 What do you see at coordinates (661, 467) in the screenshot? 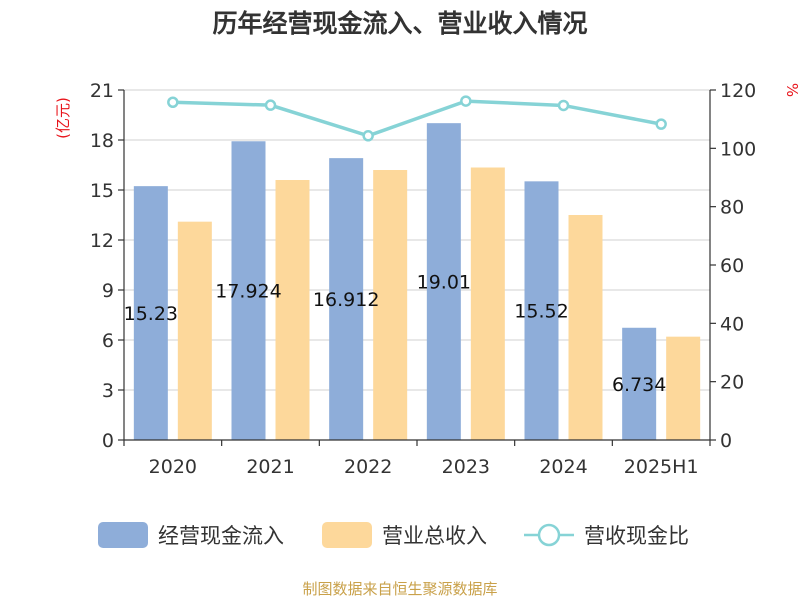
I see `x-axis-tick-label: 2025H1` at bounding box center [661, 467].